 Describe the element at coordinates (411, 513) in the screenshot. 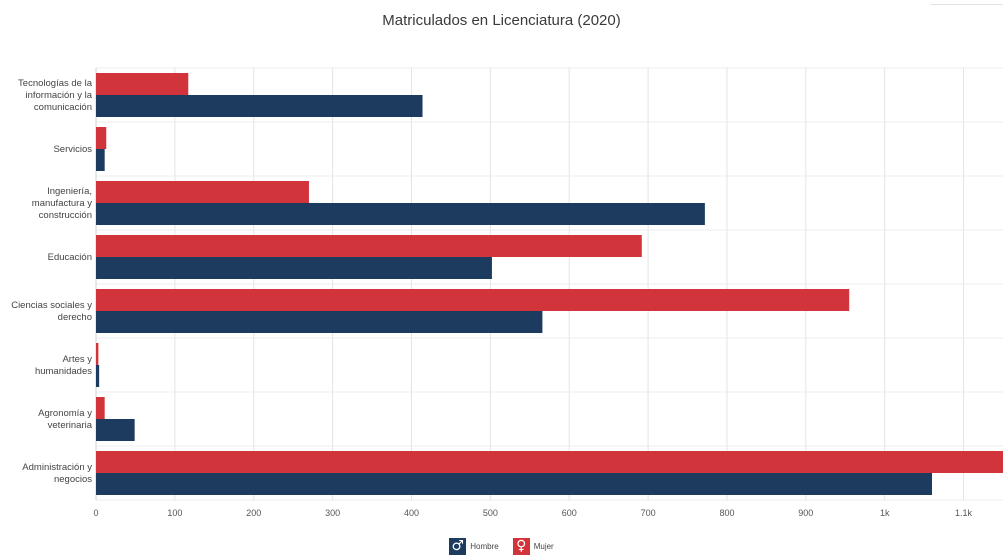

I see `x-tick-label: 400` at that location.